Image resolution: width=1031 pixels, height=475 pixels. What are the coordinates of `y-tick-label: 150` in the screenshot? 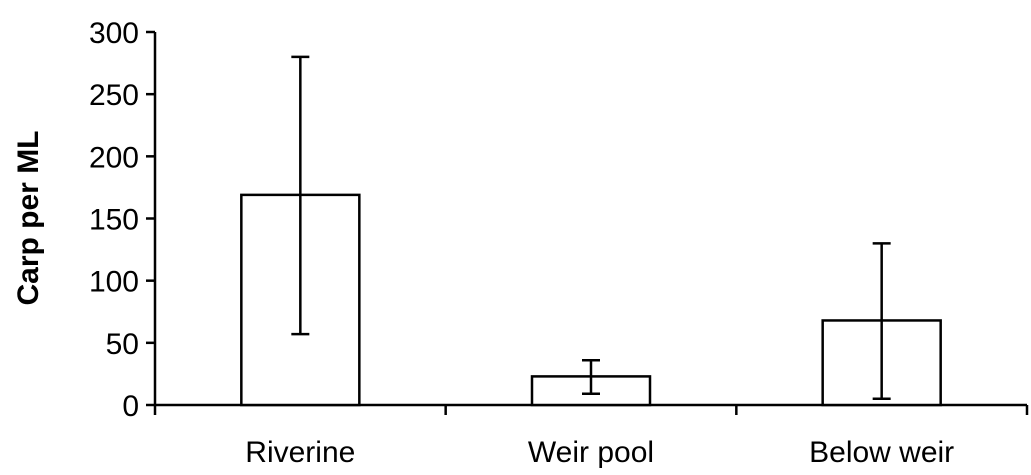 It's located at (114, 220).